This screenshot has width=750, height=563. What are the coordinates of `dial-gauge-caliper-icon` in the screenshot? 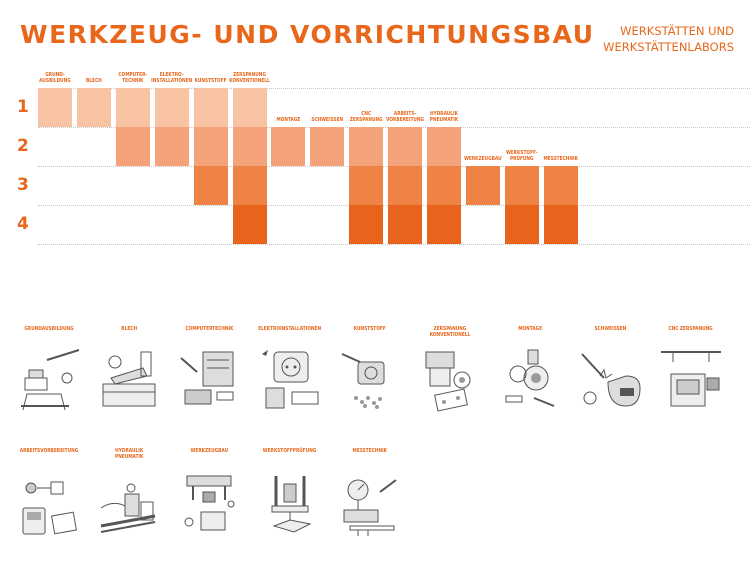 It's located at (370, 506).